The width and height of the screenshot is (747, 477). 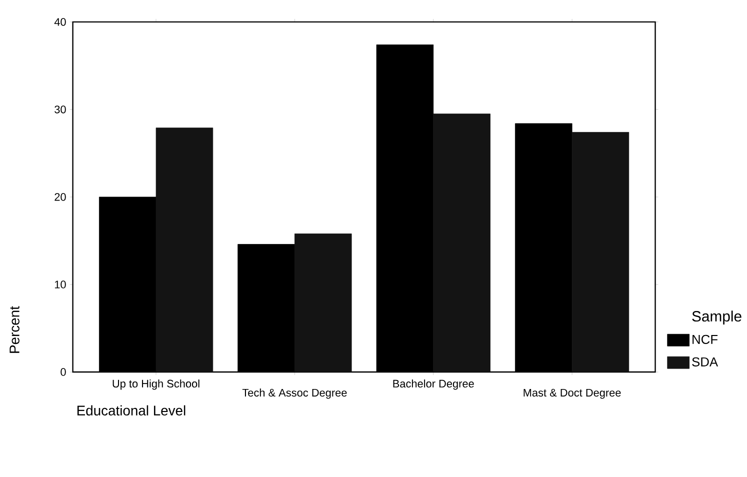 I want to click on legend-label: SDA, so click(x=705, y=362).